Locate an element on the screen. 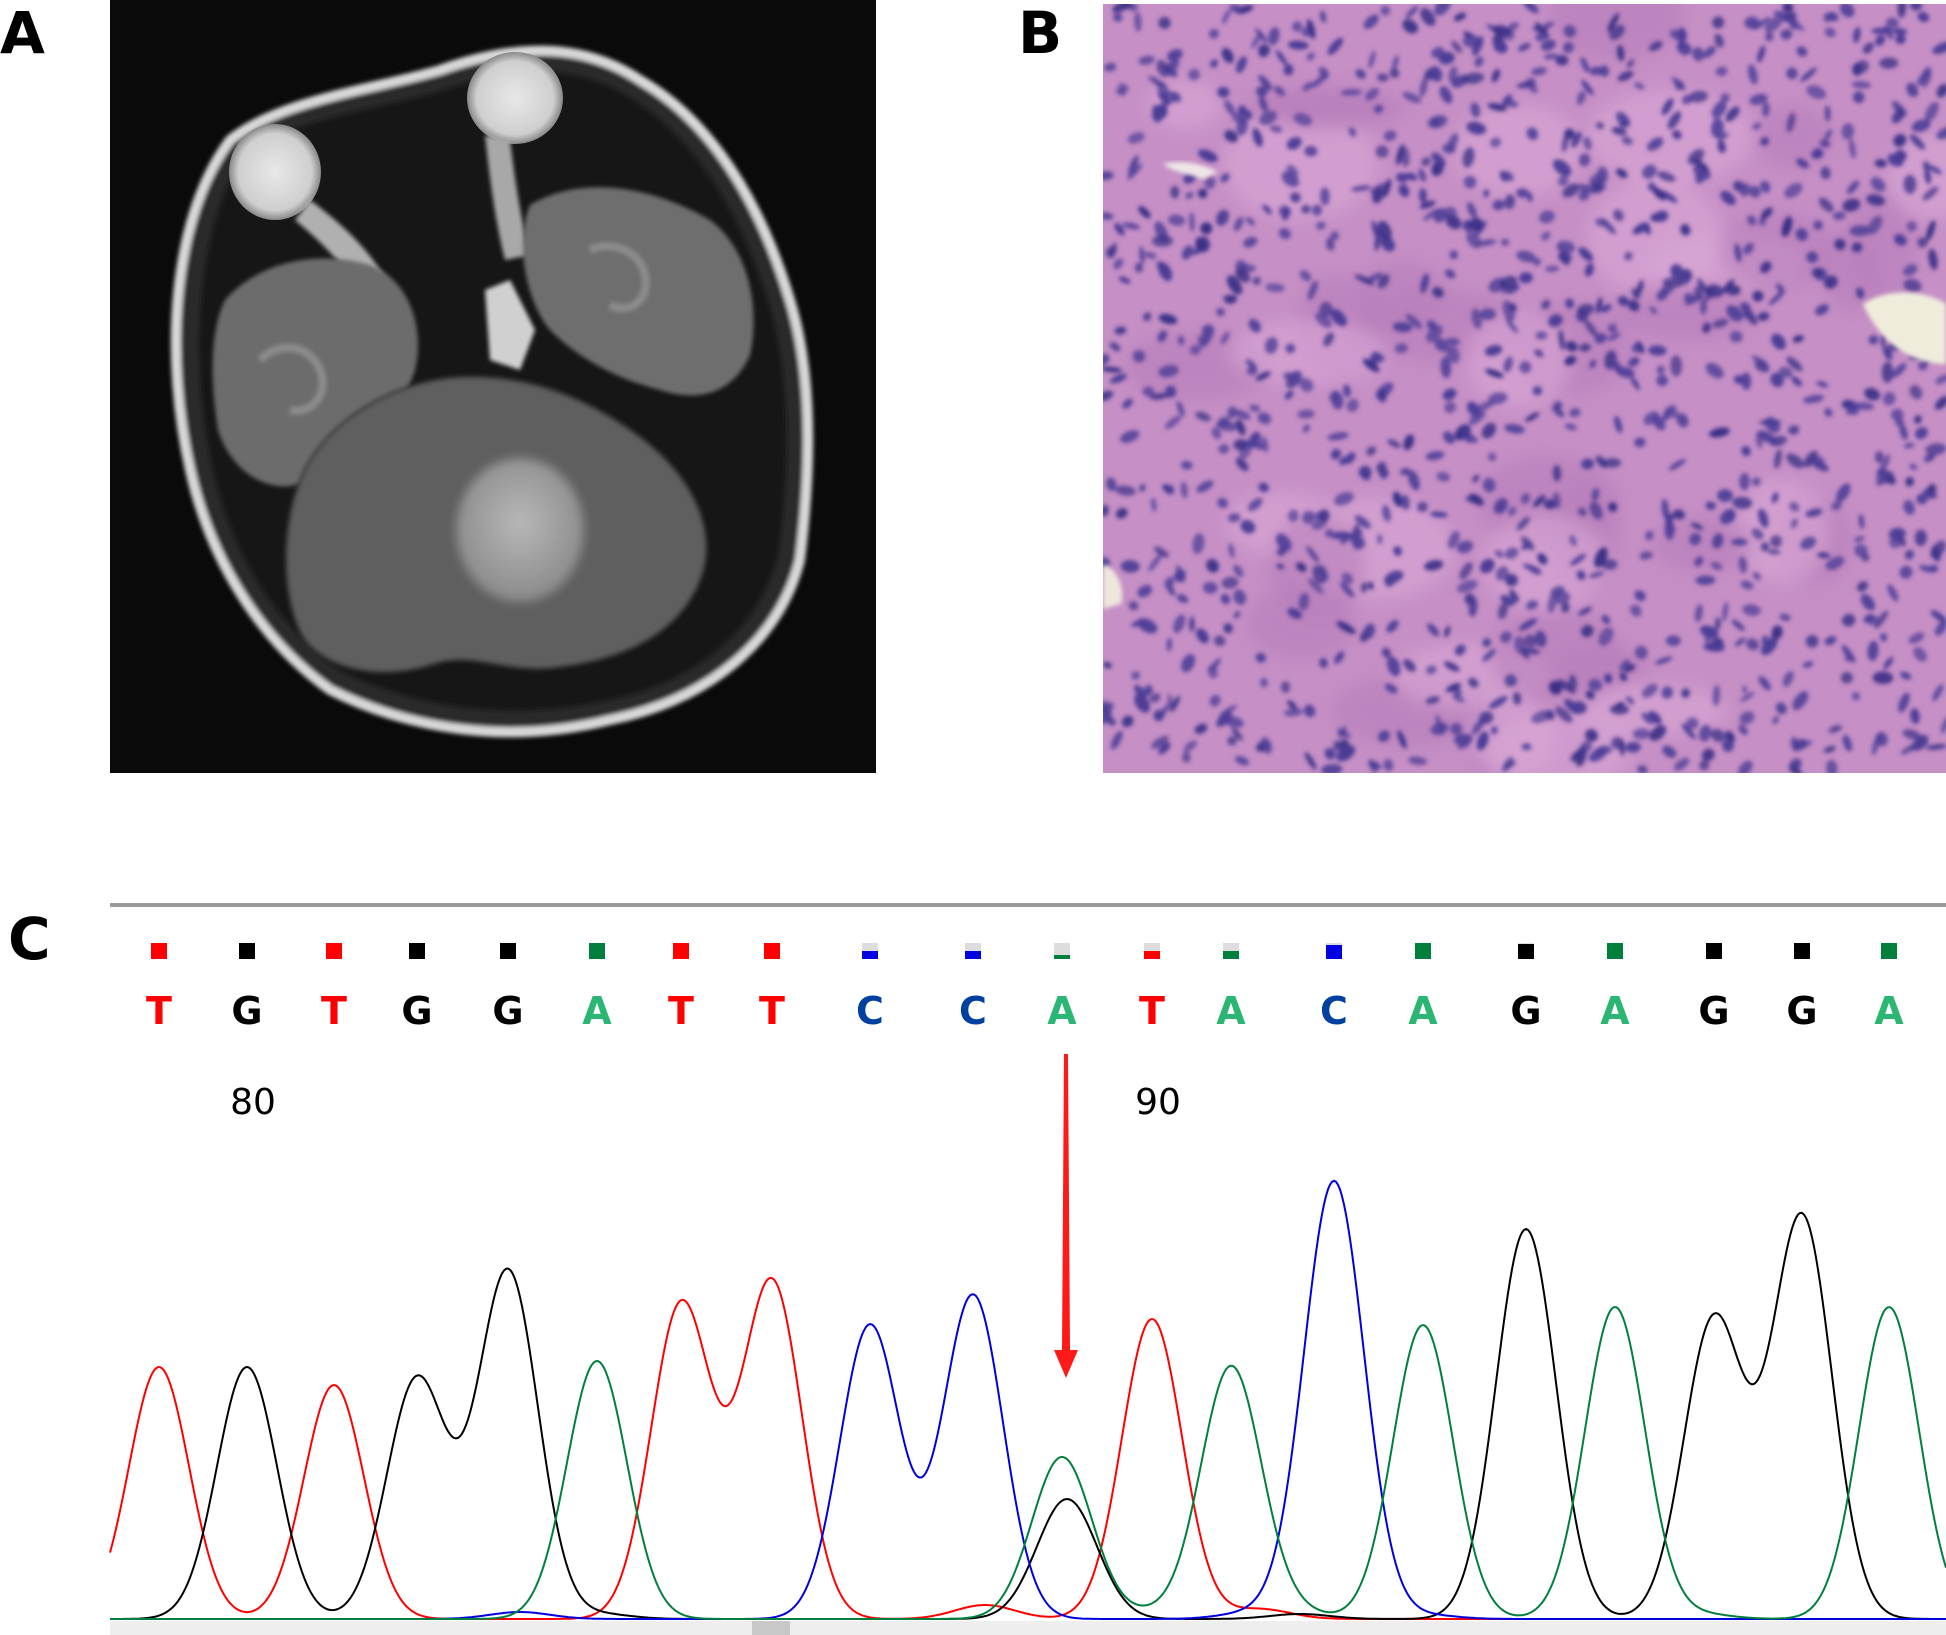  position-label-80: 80 is located at coordinates (253, 1102).